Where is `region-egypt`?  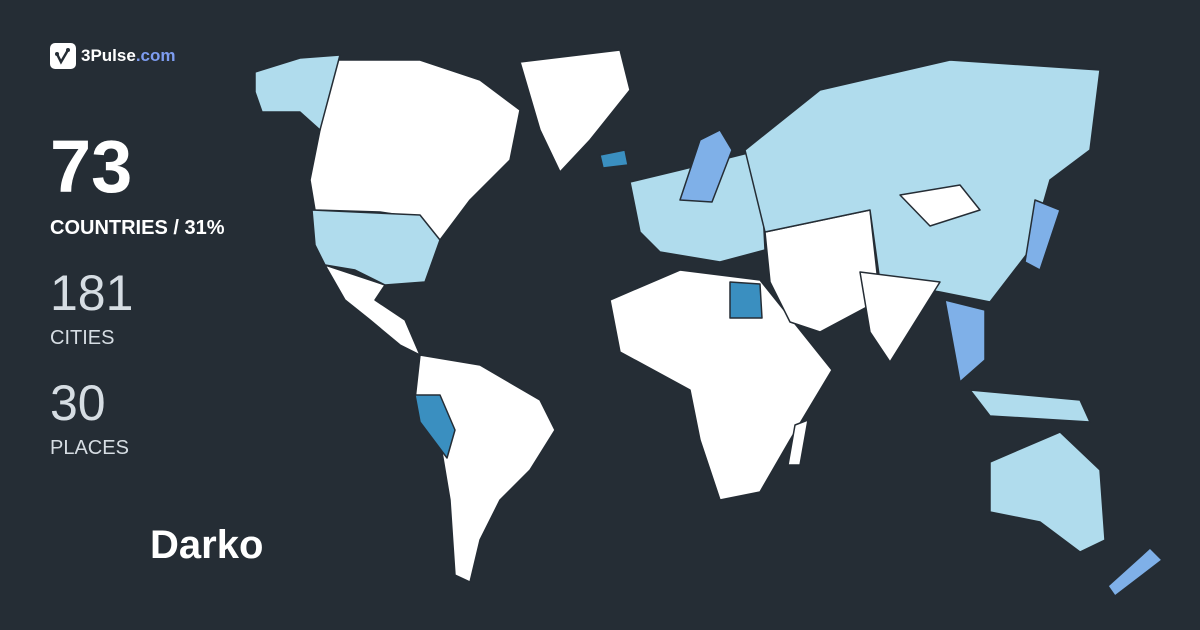
region-egypt is located at coordinates (746, 300).